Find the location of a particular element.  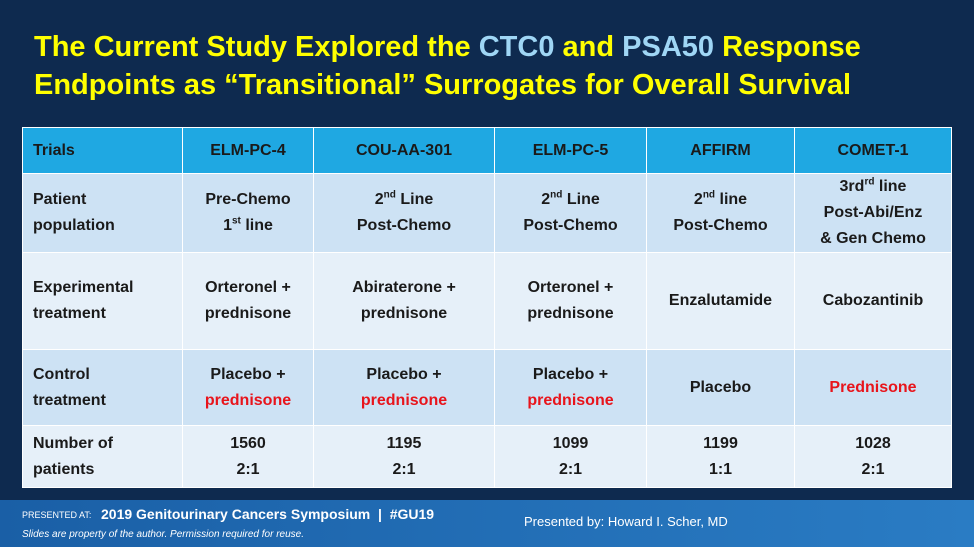

cell: Control treatment is located at coordinates (102, 387).